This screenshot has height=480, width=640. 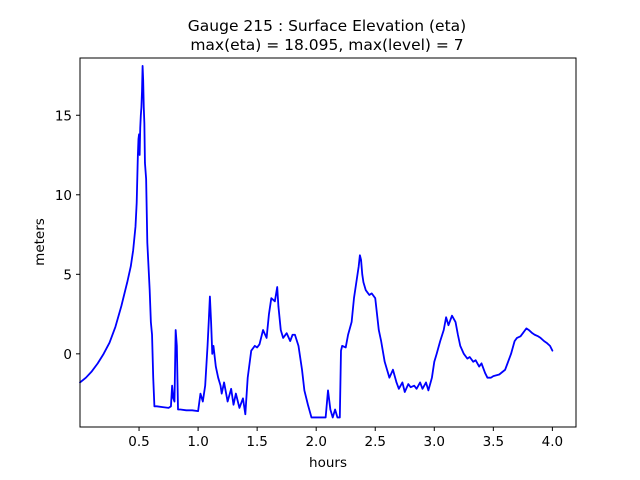 I want to click on chart-title: Gauge 215 : Surface Elevation (eta), so click(x=327, y=26).